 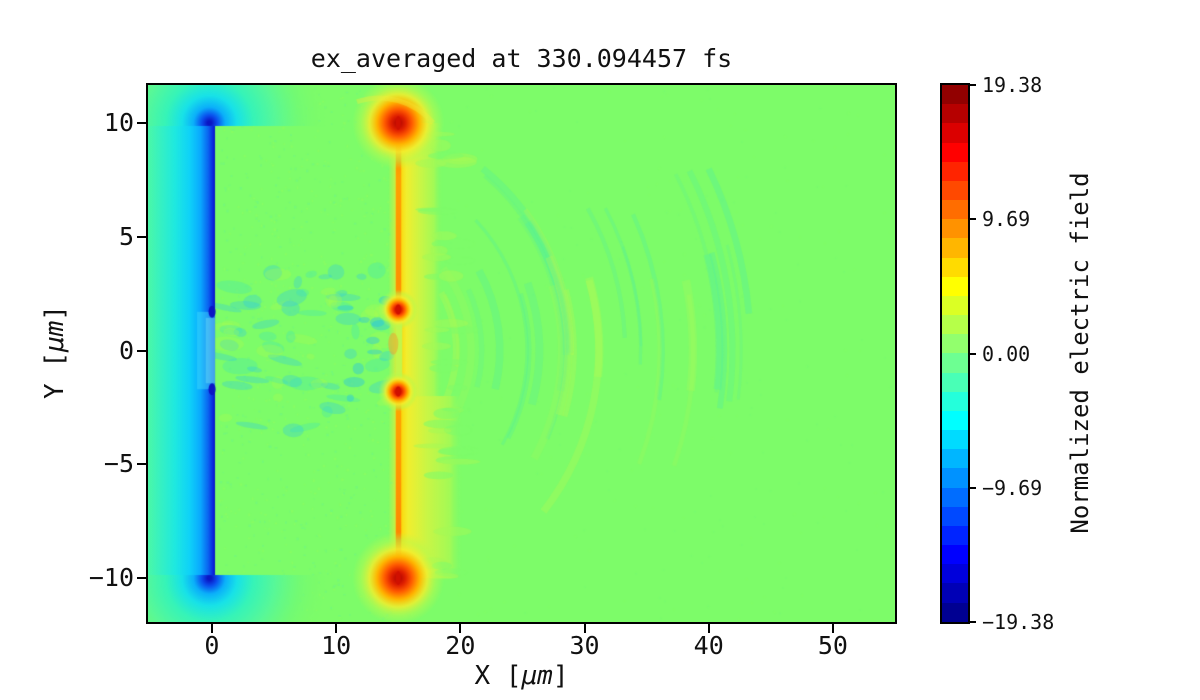 What do you see at coordinates (1012, 85) in the screenshot?
I see `colorbar-tick-label: 19.38` at bounding box center [1012, 85].